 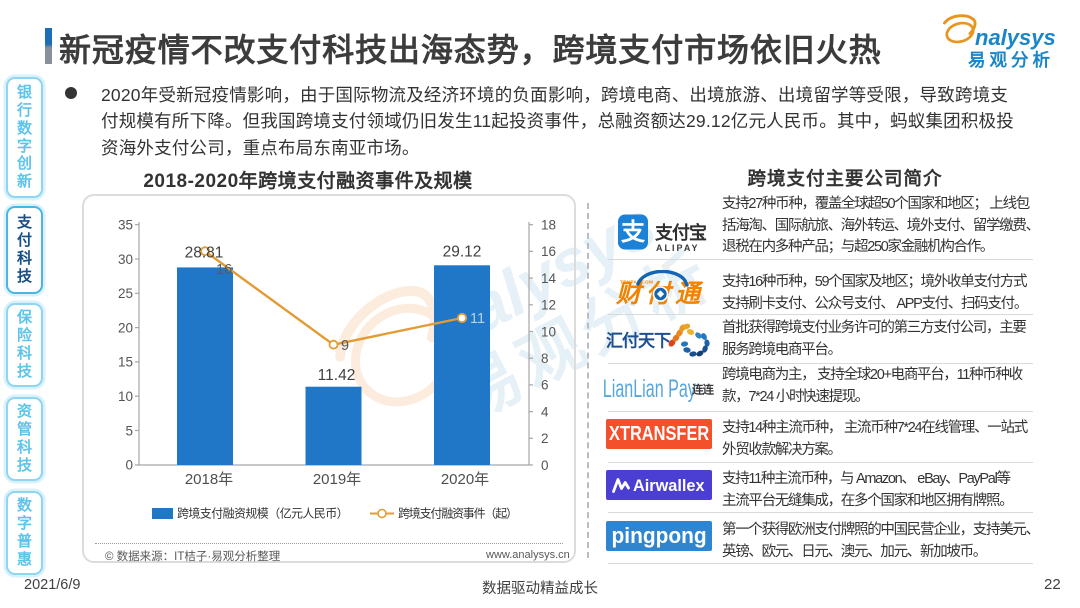 I want to click on svg-text: ALIPAY, so click(x=678, y=248).